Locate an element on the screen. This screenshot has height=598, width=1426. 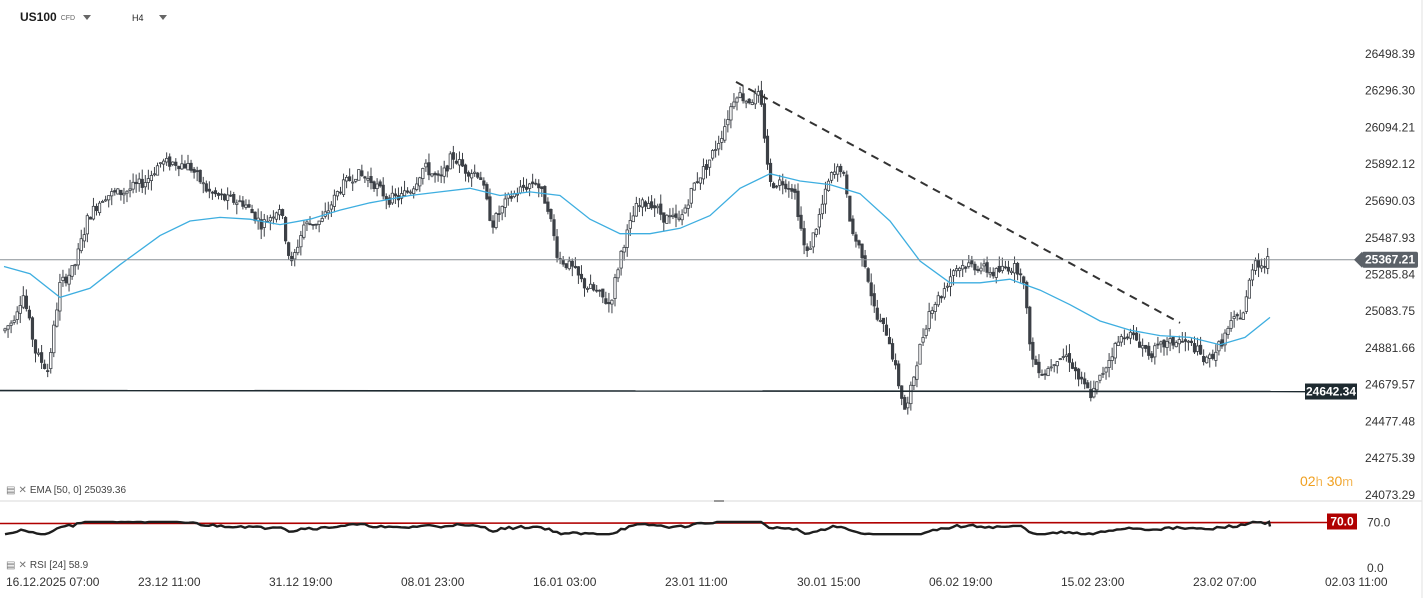
symbol-selector: US100 CFD is located at coordinates (47, 17).